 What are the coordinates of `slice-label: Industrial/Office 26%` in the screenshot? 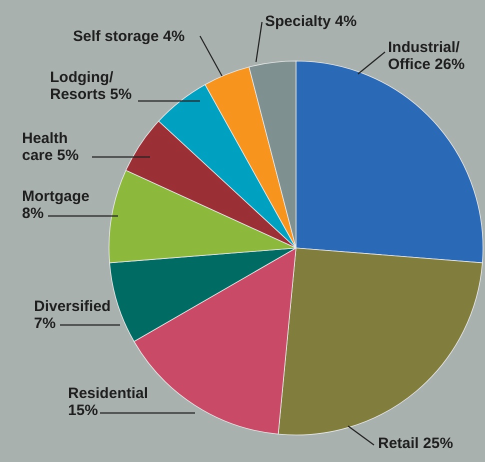 It's located at (426, 56).